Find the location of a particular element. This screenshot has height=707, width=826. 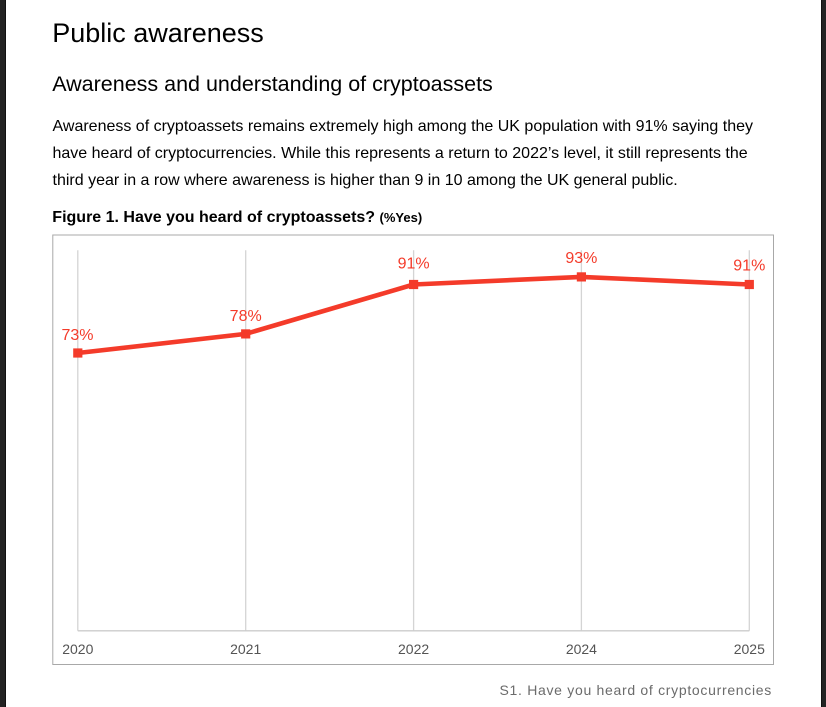

svg-text: 73% is located at coordinates (77, 335).